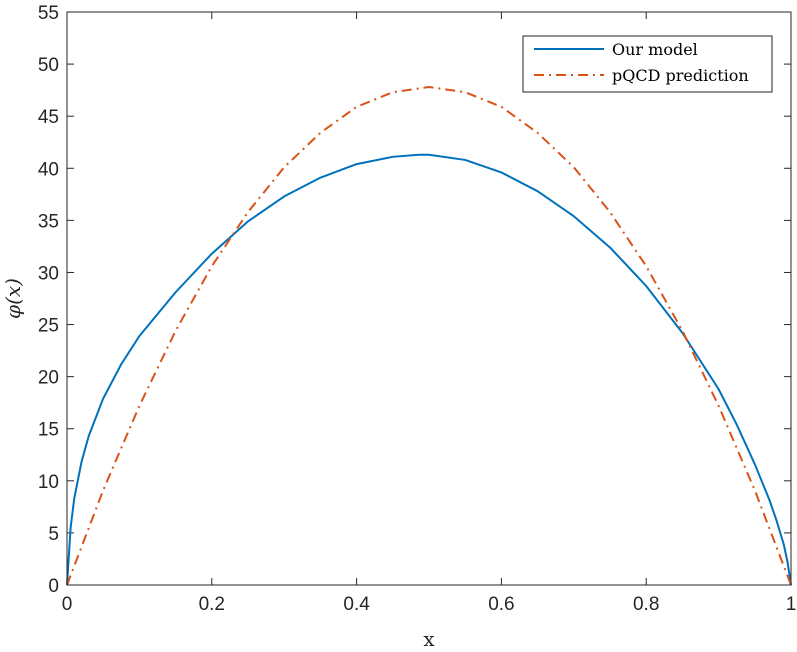 The width and height of the screenshot is (797, 652). What do you see at coordinates (48, 326) in the screenshot?
I see `y-tick-label: 25` at bounding box center [48, 326].